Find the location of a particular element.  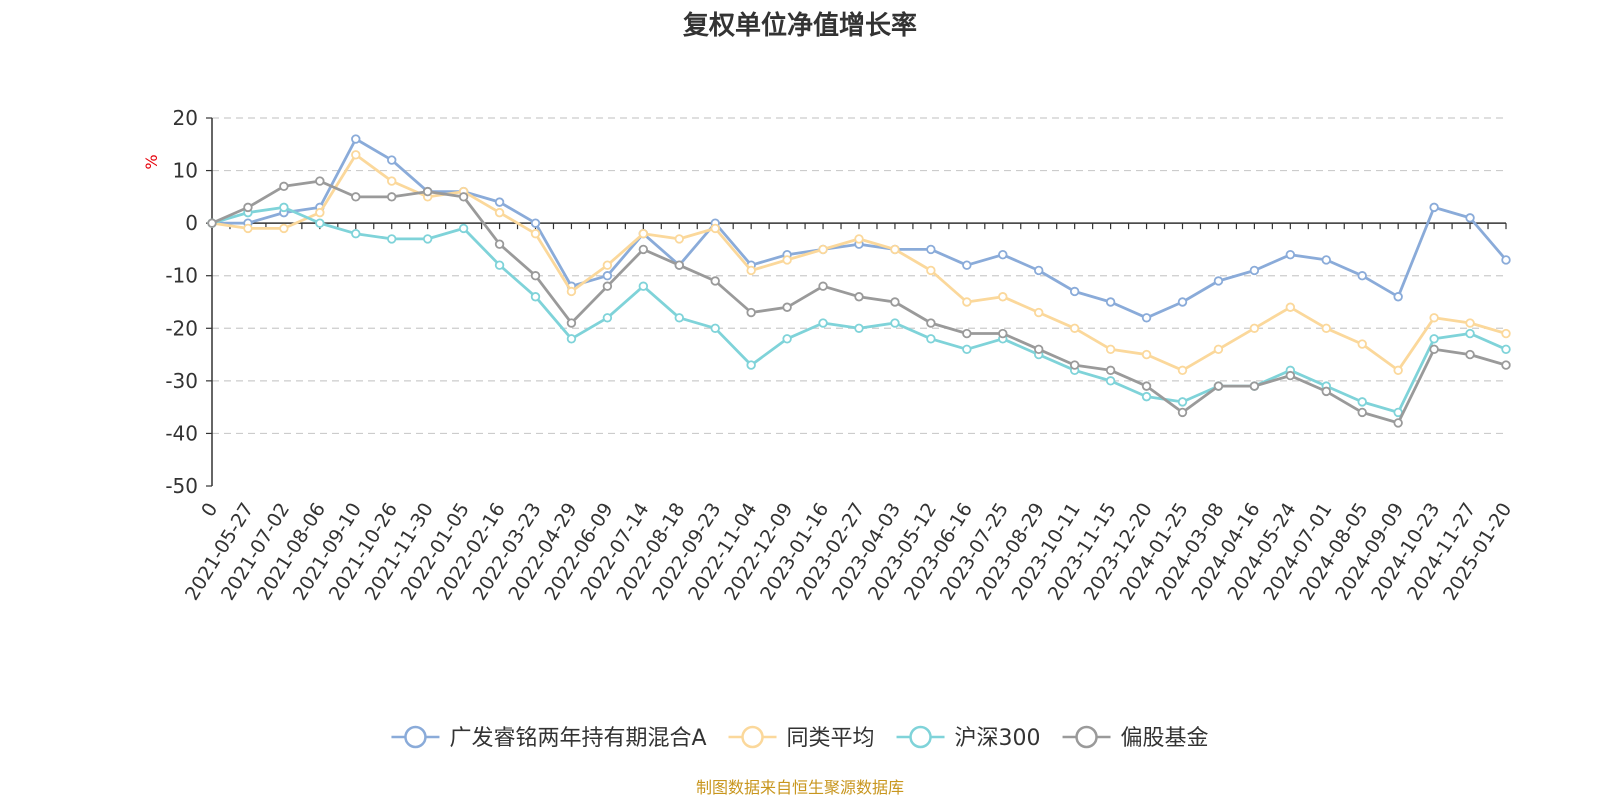

legend-item: 广发睿铭两年持有期混合A is located at coordinates (549, 738).